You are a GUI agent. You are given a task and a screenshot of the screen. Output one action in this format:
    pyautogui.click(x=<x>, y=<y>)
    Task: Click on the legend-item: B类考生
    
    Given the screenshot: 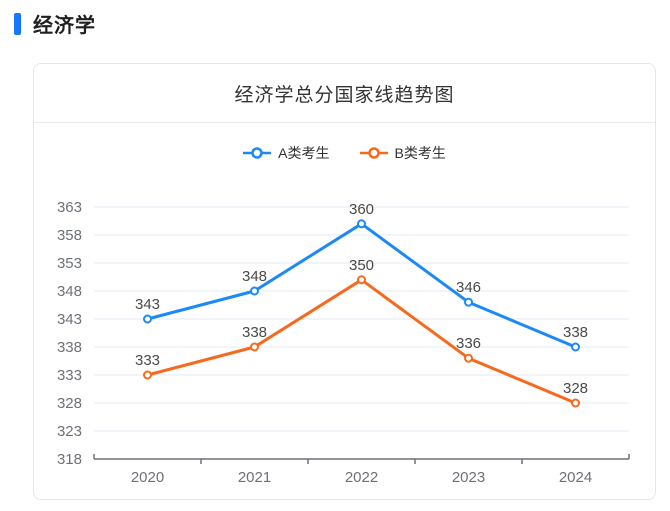 What is the action you would take?
    pyautogui.click(x=402, y=153)
    